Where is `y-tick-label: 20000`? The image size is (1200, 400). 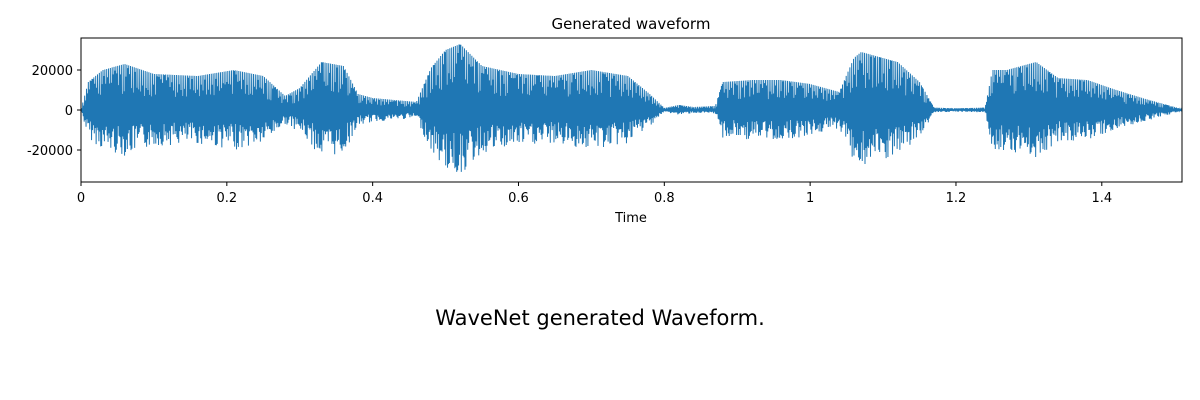 y-tick-label: 20000 is located at coordinates (52, 71).